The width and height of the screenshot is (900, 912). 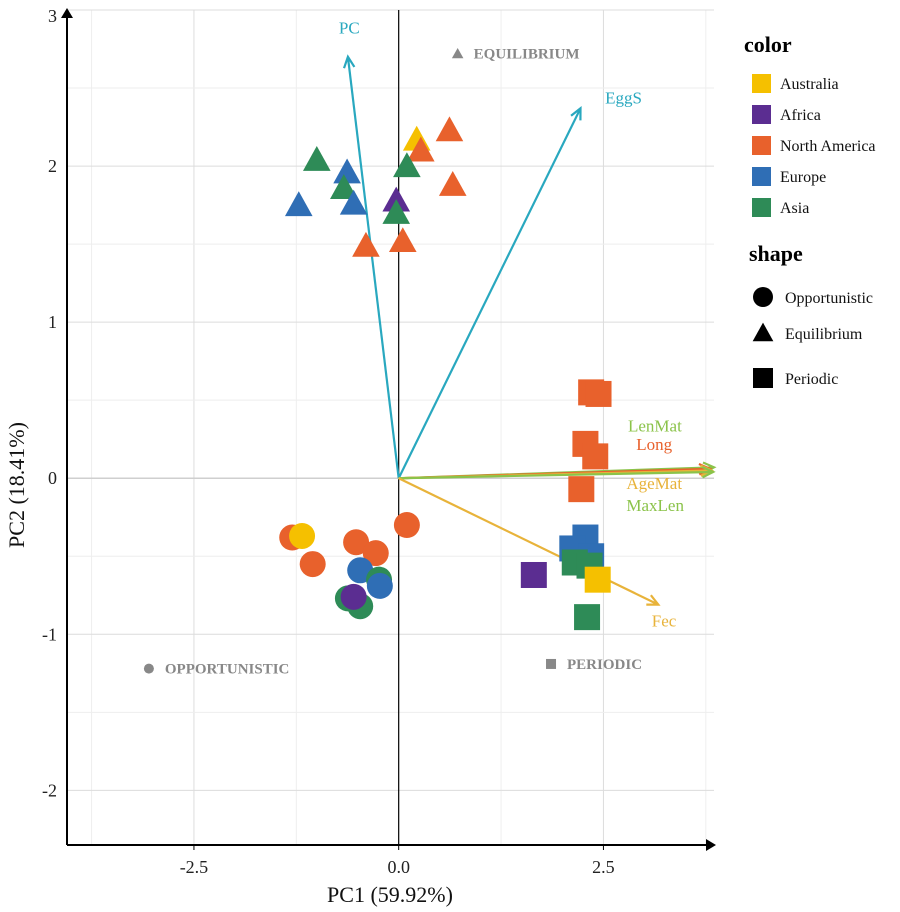 I want to click on legend-label: Equilibrium, so click(x=824, y=334).